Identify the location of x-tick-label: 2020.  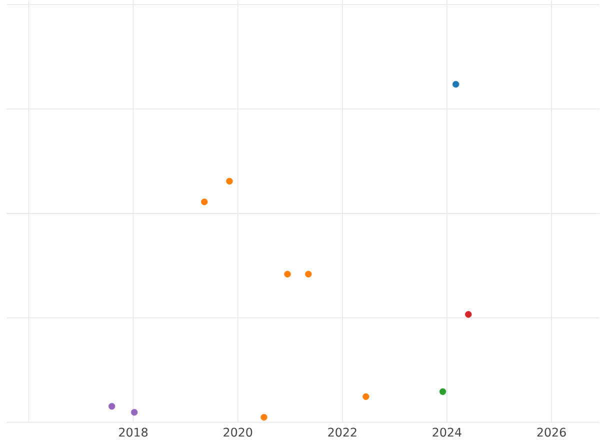
(238, 432).